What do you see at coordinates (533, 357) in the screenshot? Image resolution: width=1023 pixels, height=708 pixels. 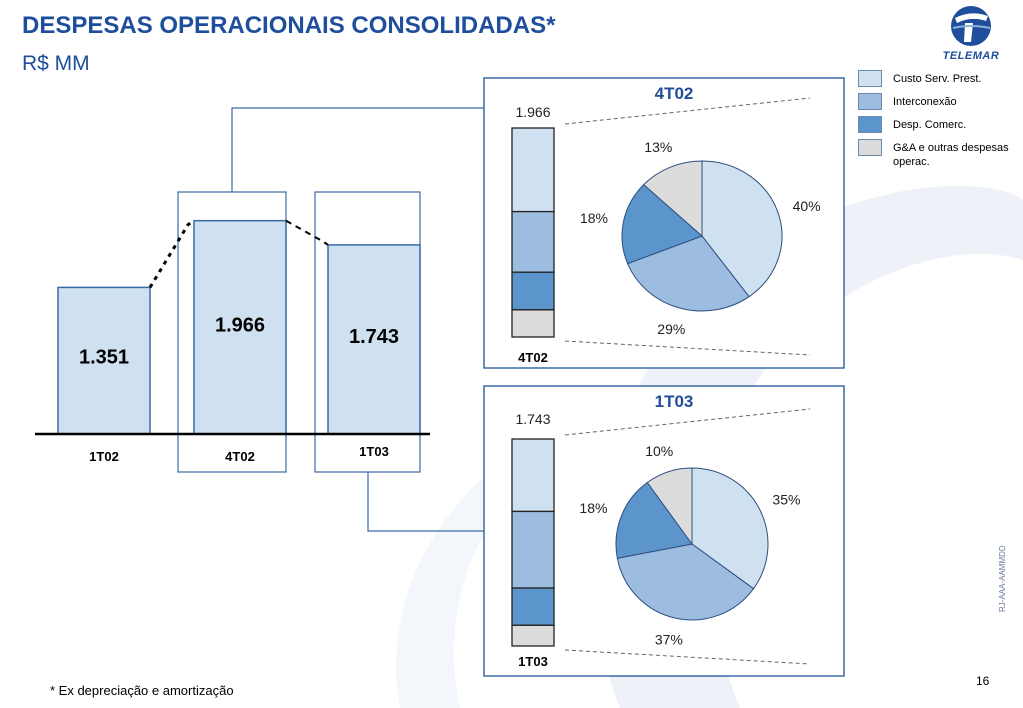 I see `stack-category-label: 4T02` at bounding box center [533, 357].